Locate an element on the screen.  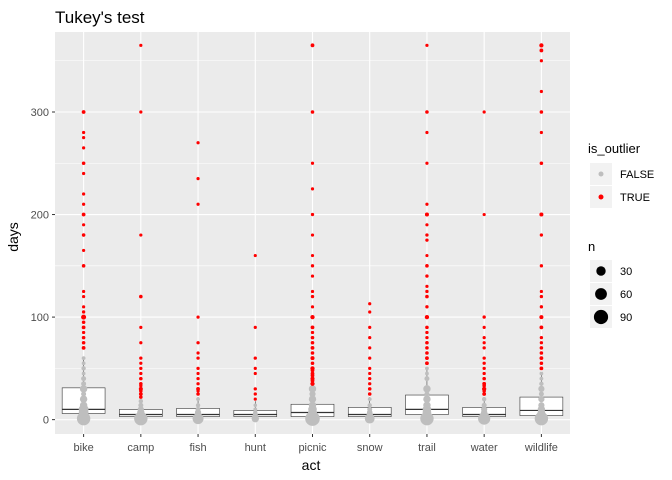
x-tick-label: fish is located at coordinates (197, 448).